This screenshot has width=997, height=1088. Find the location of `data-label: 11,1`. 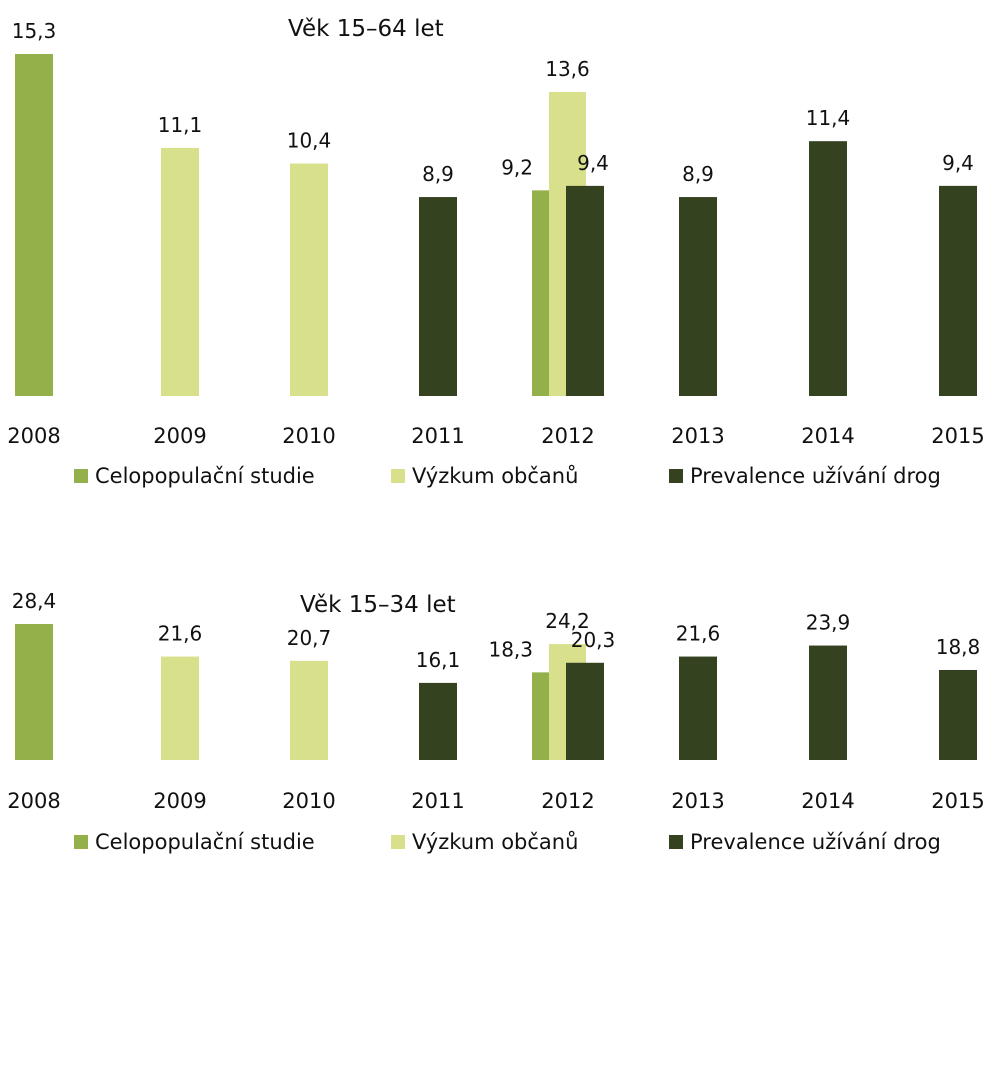

data-label: 11,1 is located at coordinates (180, 125).